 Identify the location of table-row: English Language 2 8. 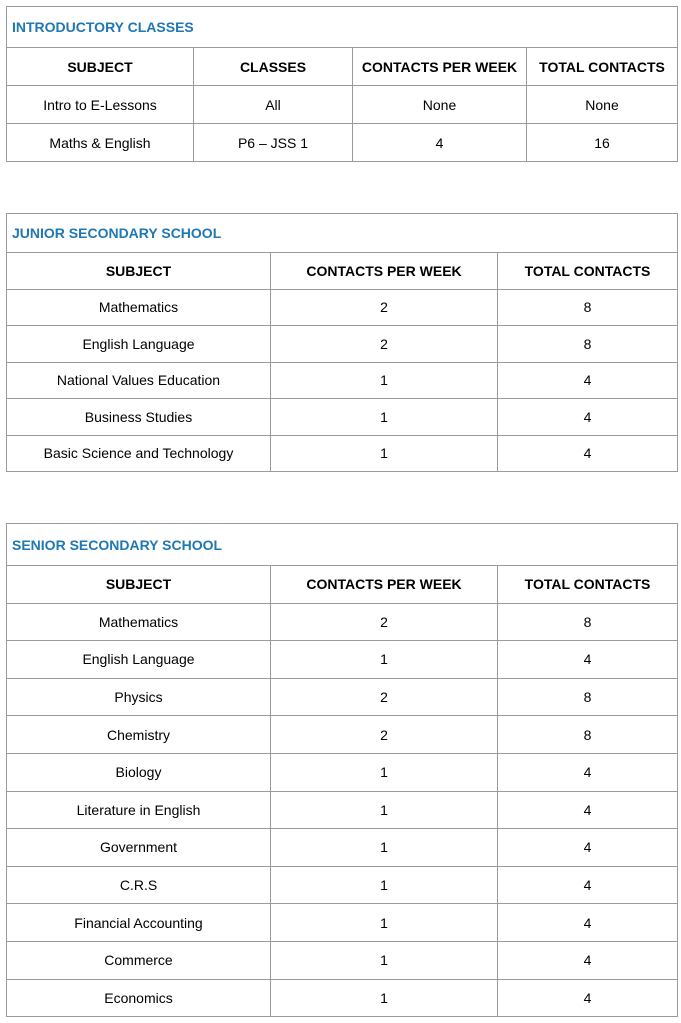
(342, 344).